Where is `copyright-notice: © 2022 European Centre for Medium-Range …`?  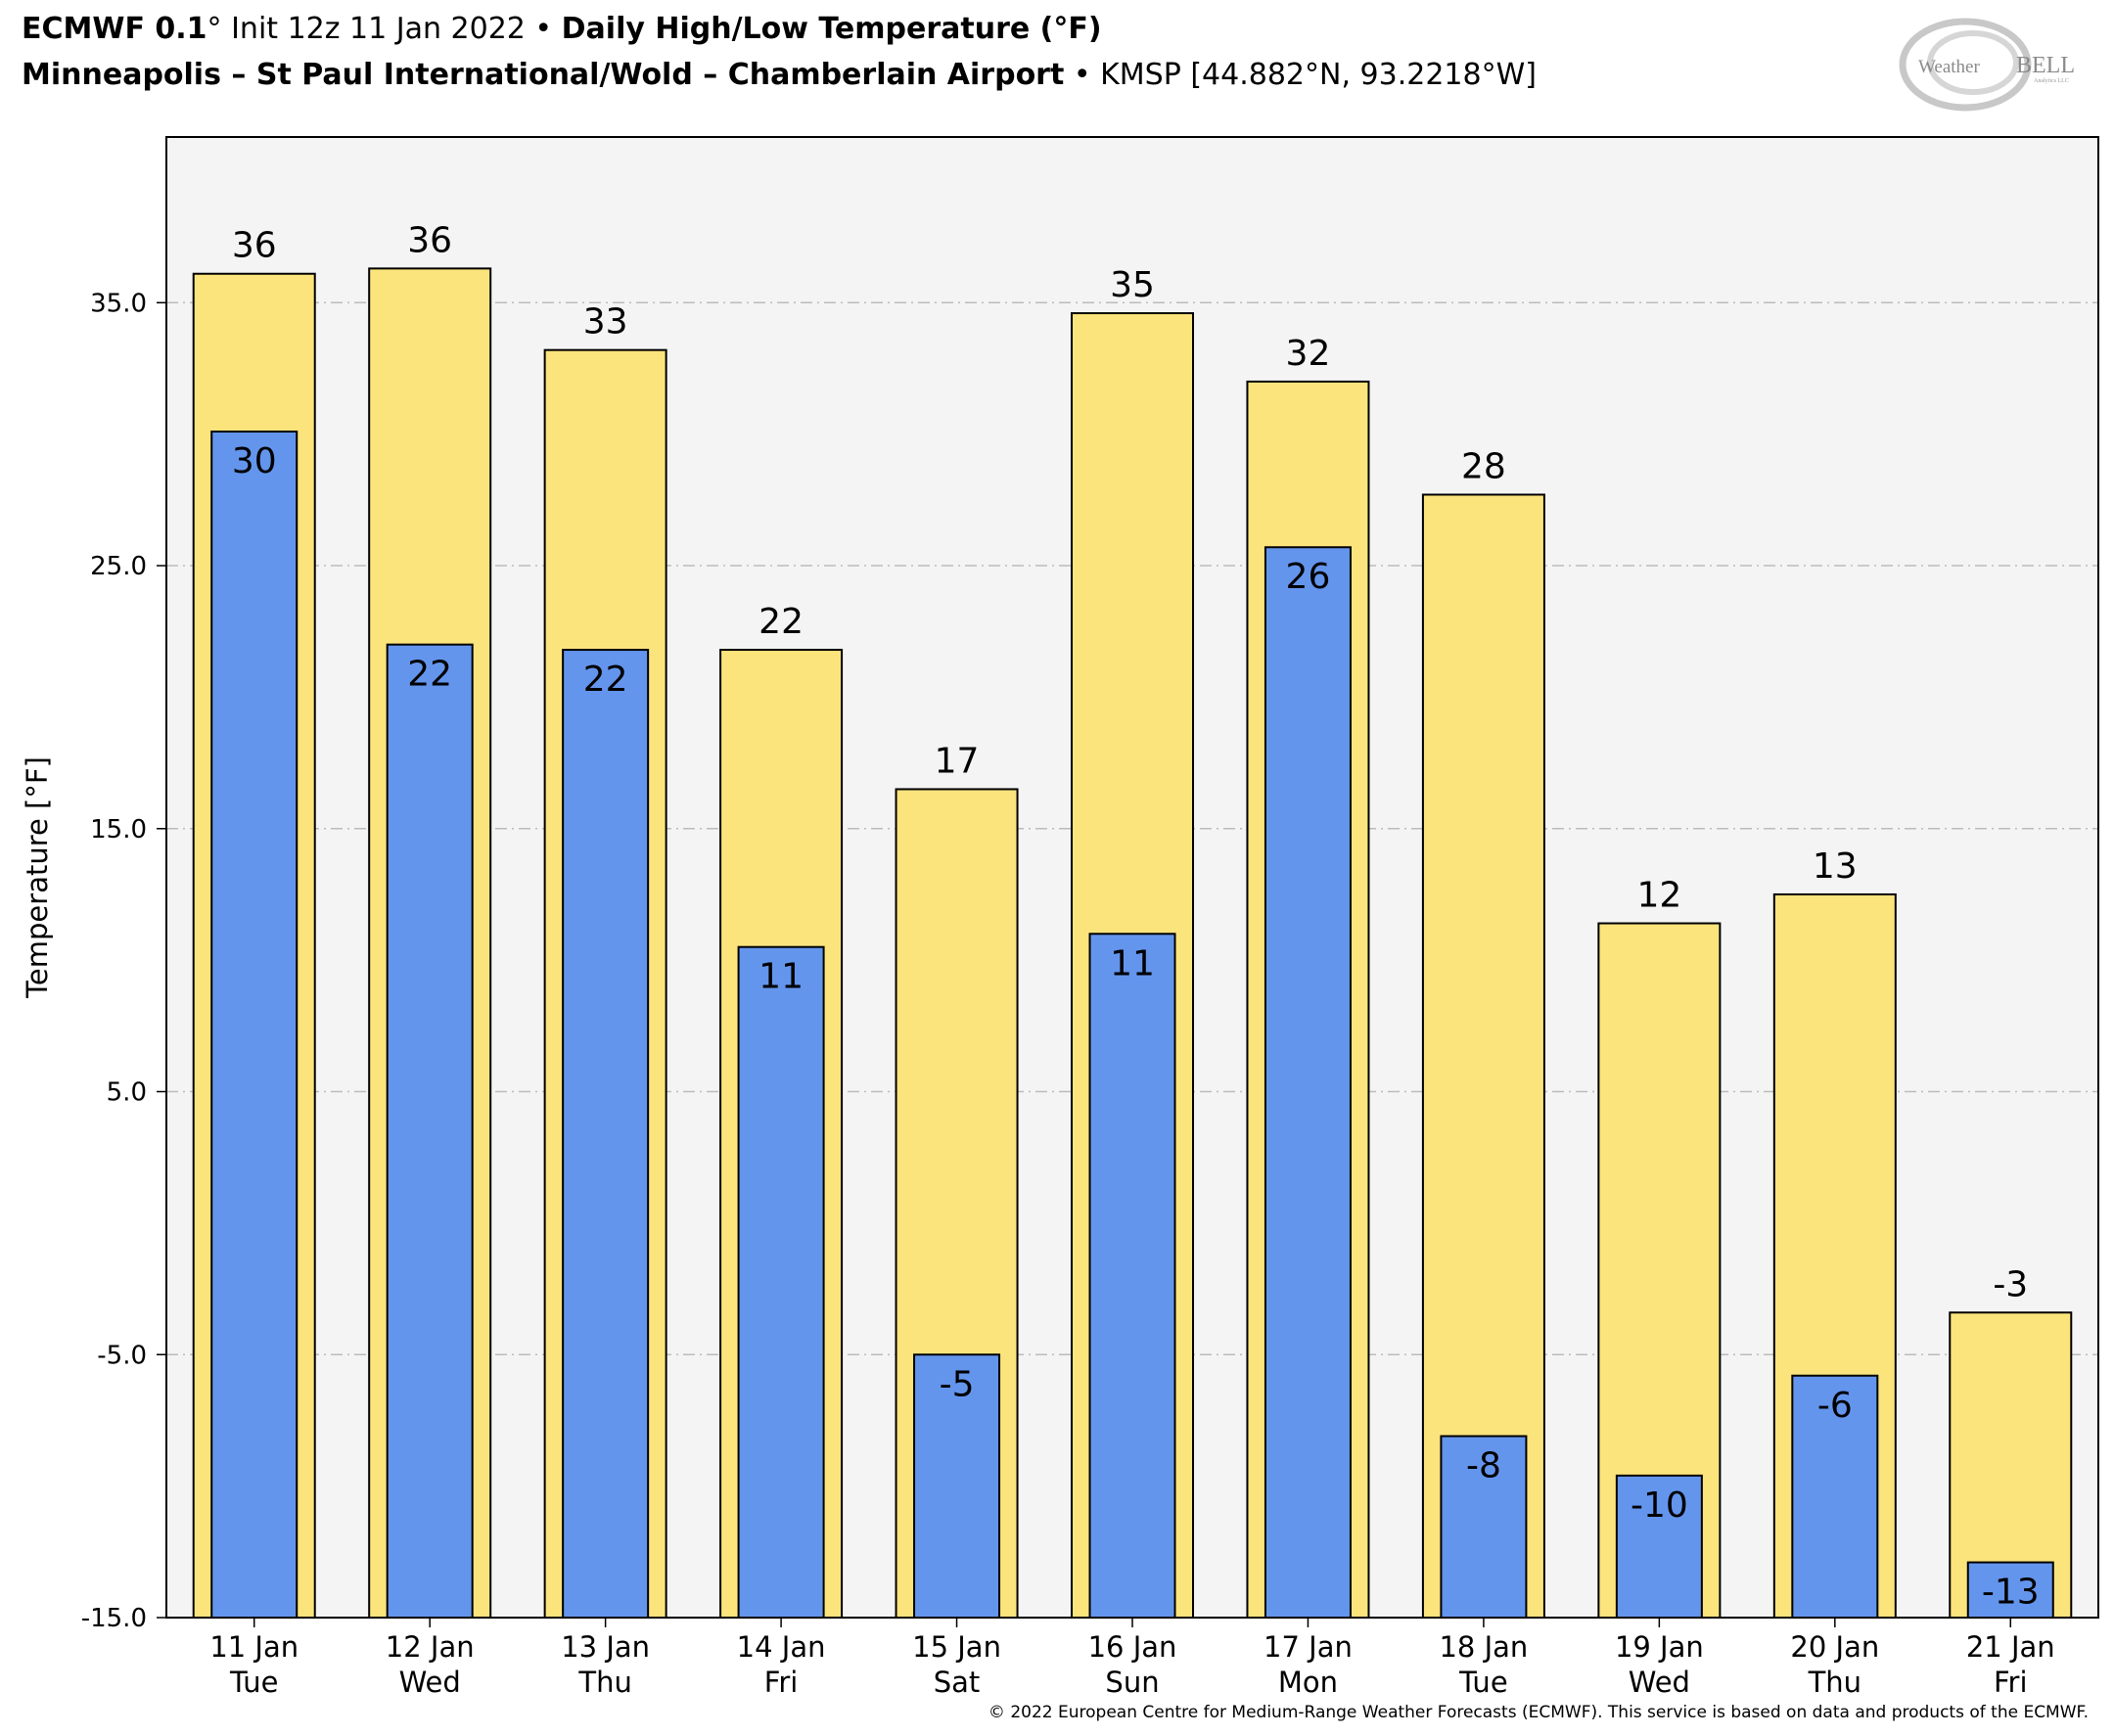 copyright-notice: © 2022 European Centre for Medium-Range … is located at coordinates (1538, 1712).